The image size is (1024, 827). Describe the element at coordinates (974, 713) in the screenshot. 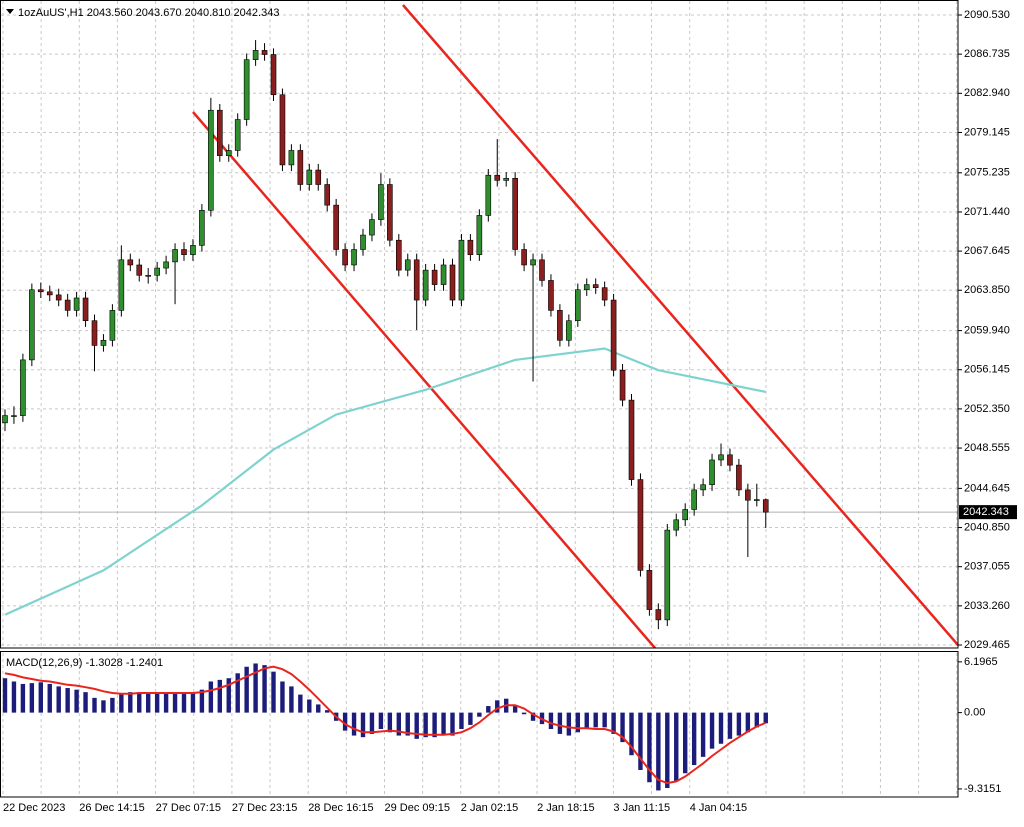

I see `y-tick-label: 0.00` at that location.